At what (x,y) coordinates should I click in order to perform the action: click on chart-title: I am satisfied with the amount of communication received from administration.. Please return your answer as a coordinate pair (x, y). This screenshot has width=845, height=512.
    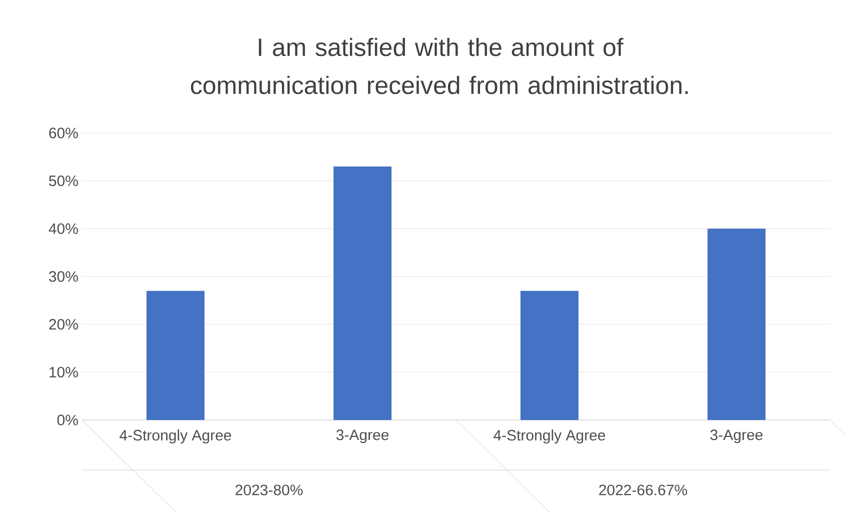
    Looking at the image, I should click on (439, 66).